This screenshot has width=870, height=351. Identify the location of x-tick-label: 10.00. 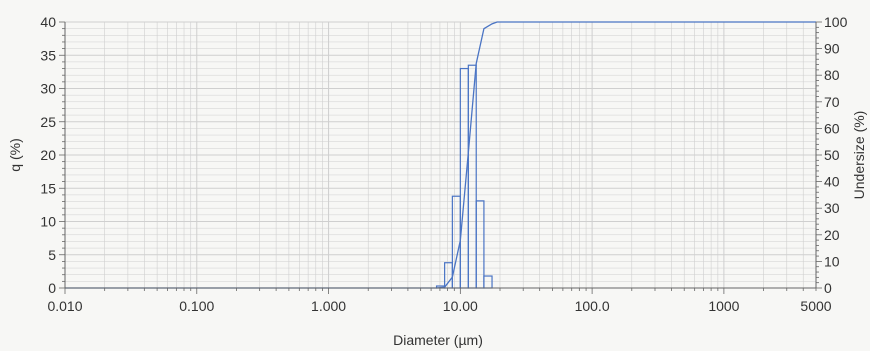
(460, 306).